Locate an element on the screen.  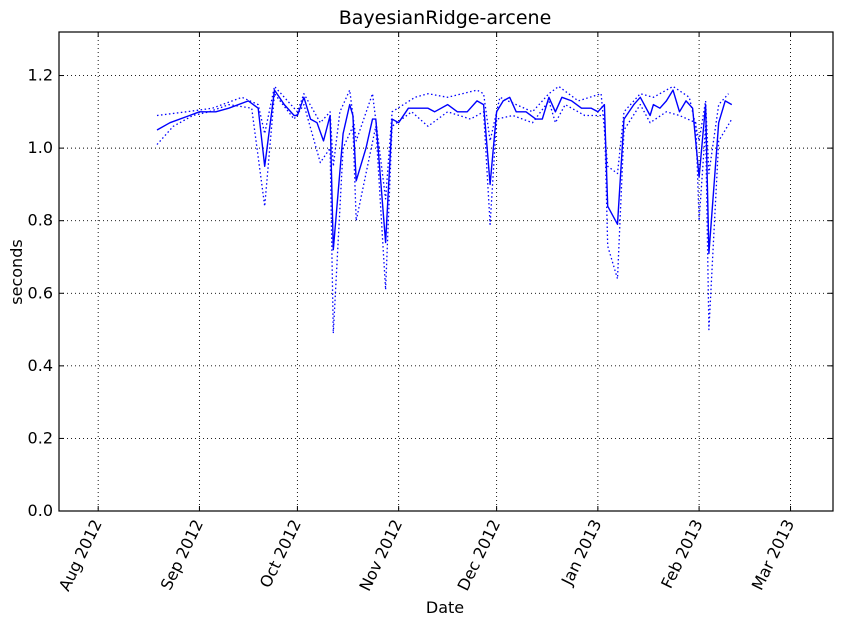
y-tick-label: 0.0 is located at coordinates (40, 510).